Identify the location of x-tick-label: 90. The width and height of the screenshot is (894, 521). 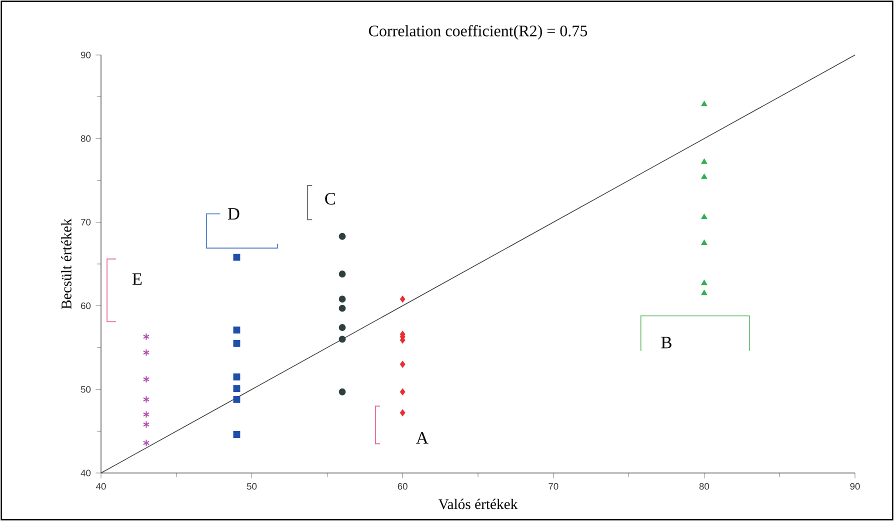
(855, 486).